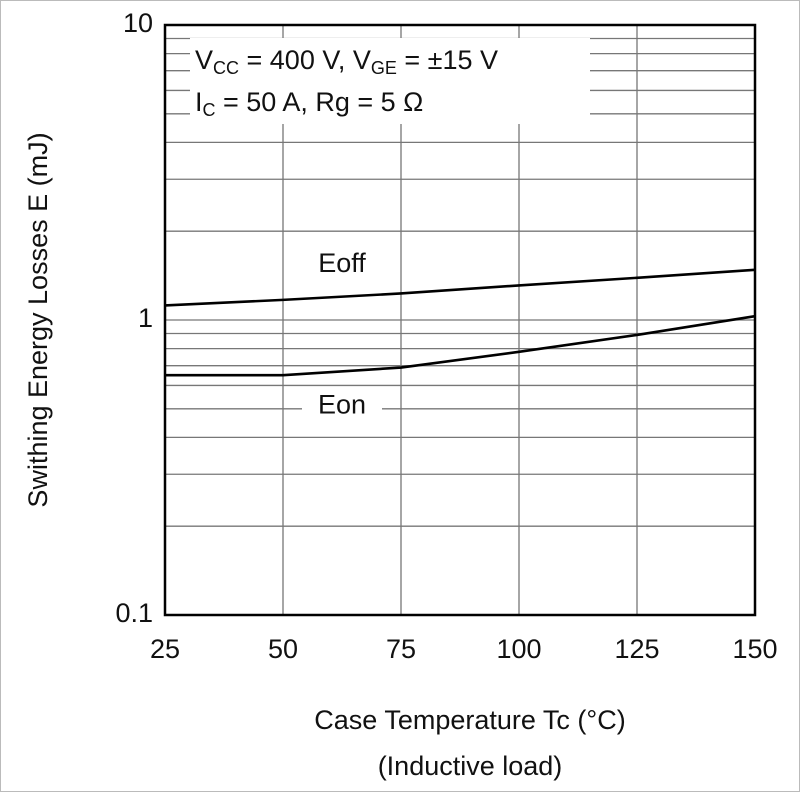 This screenshot has width=800, height=792. Describe the element at coordinates (283, 649) in the screenshot. I see `x-tick-label: 50` at that location.